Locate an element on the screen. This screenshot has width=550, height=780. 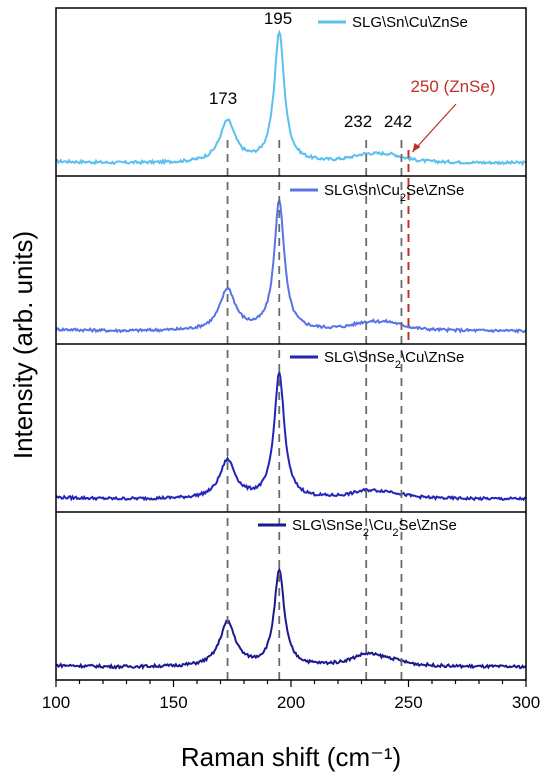
y-axis-title: Intensity (arb. units) is located at coordinates (23, 345).